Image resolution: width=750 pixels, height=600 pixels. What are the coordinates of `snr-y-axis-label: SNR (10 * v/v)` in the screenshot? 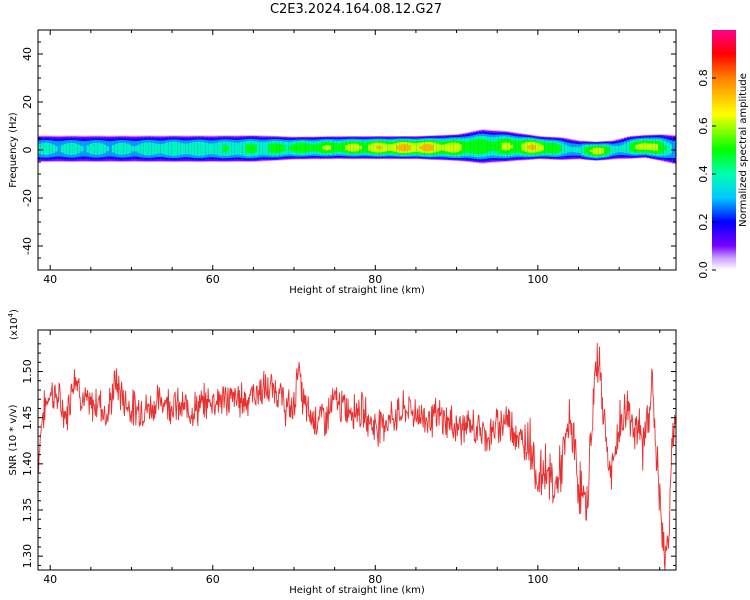 It's located at (13, 439).